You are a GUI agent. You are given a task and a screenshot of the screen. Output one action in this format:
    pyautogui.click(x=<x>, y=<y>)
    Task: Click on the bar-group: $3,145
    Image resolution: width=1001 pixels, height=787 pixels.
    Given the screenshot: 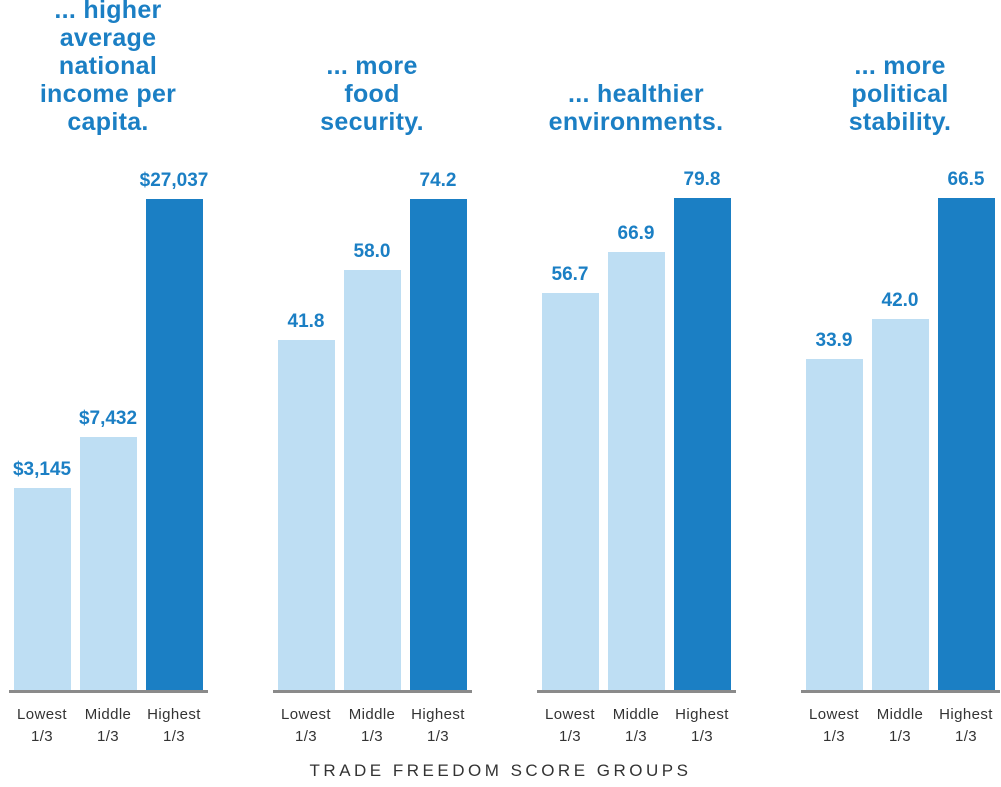 What is the action you would take?
    pyautogui.click(x=42, y=574)
    